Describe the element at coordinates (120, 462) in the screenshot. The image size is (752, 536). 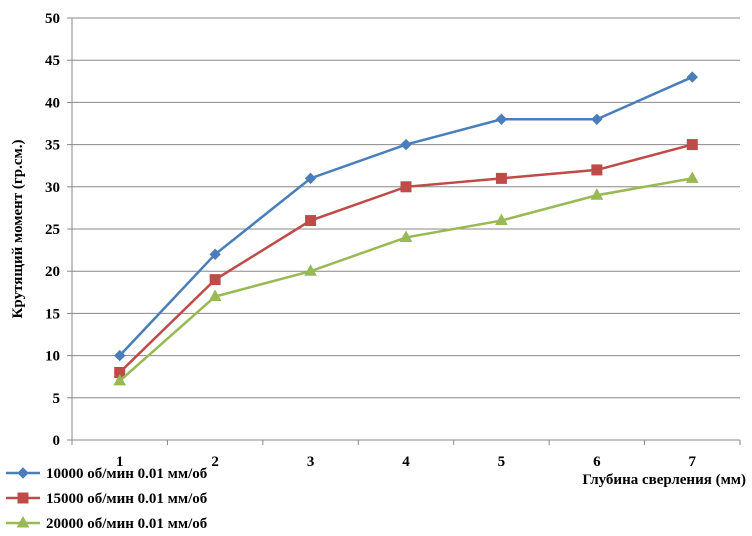
I see `x-tick-label: 1` at that location.